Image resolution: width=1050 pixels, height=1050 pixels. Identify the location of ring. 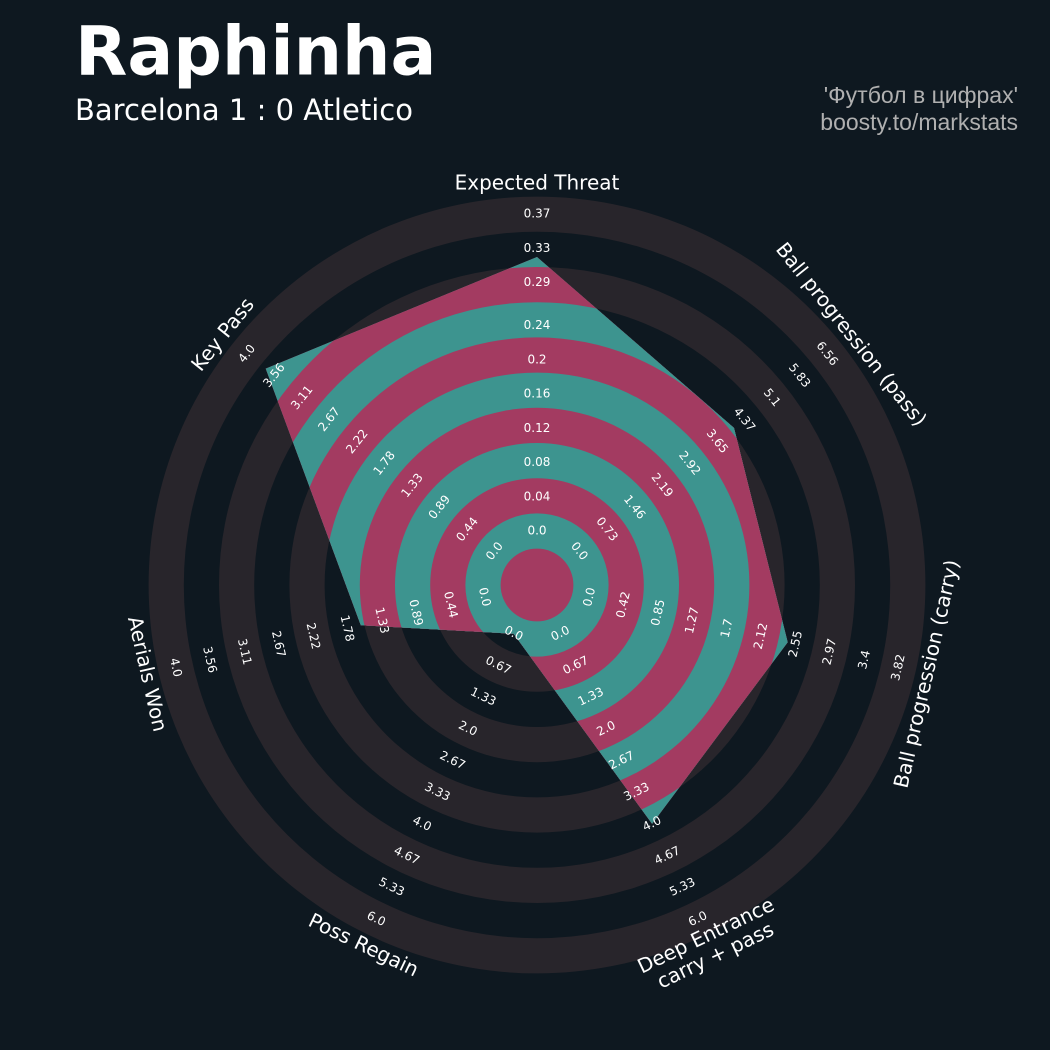
(537, 585).